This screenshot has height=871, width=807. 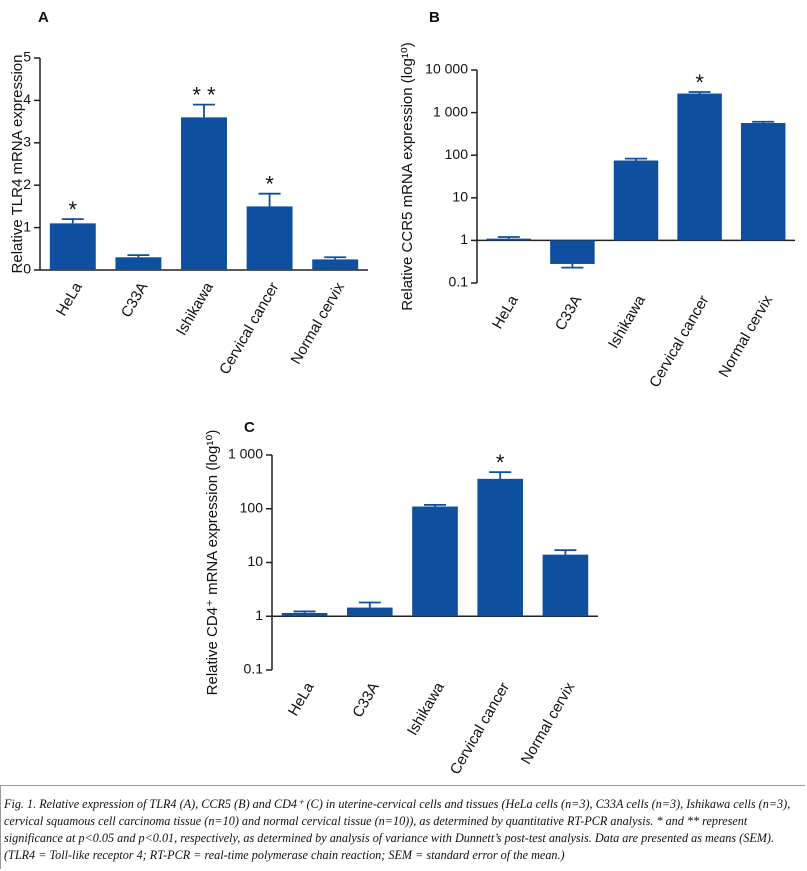 What do you see at coordinates (27, 142) in the screenshot?
I see `y-tick-label: 3` at bounding box center [27, 142].